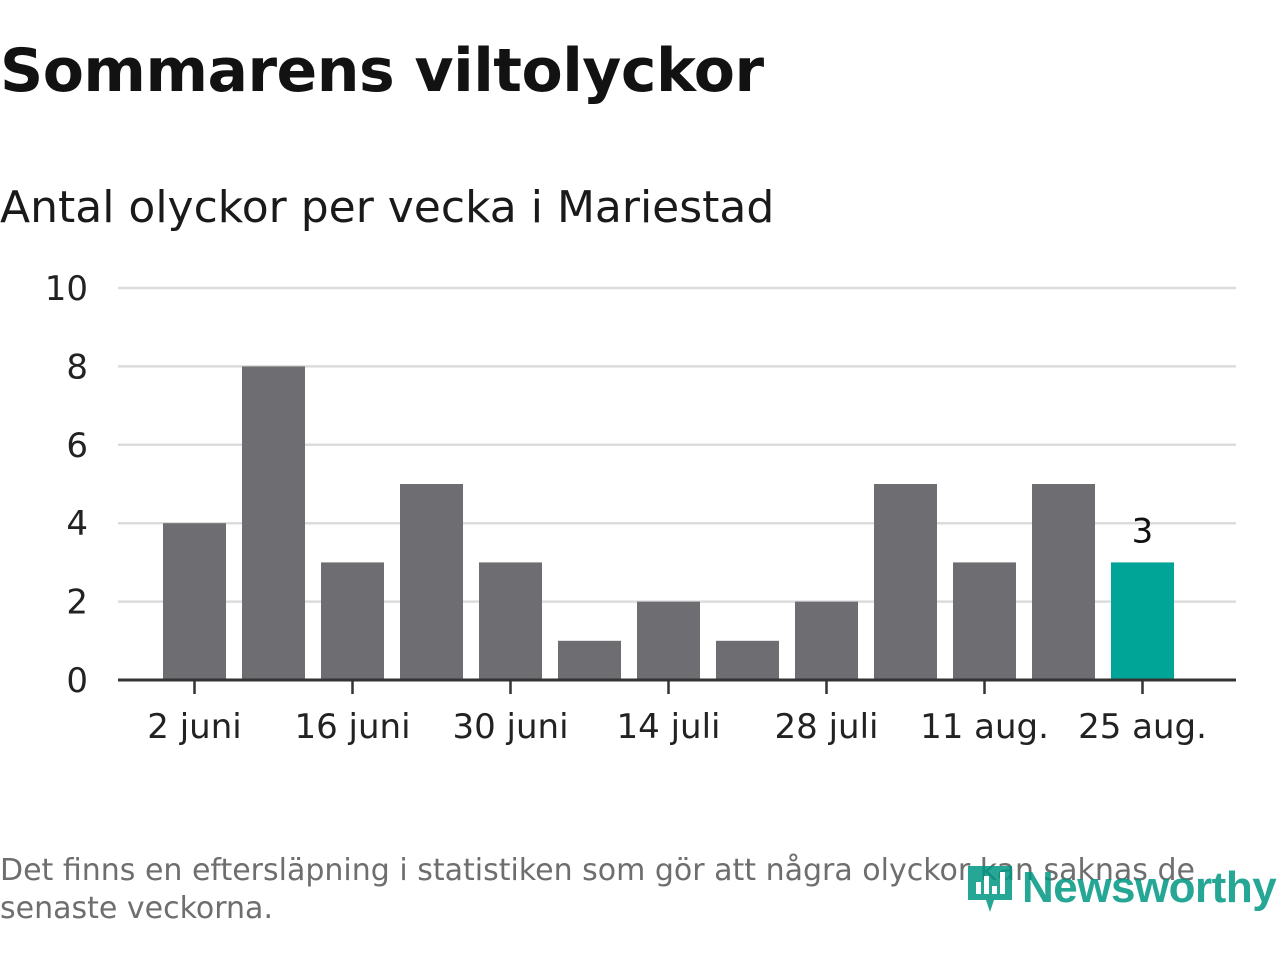 This screenshot has width=1280, height=960. I want to click on x-tick-label: 30 juni, so click(510, 727).